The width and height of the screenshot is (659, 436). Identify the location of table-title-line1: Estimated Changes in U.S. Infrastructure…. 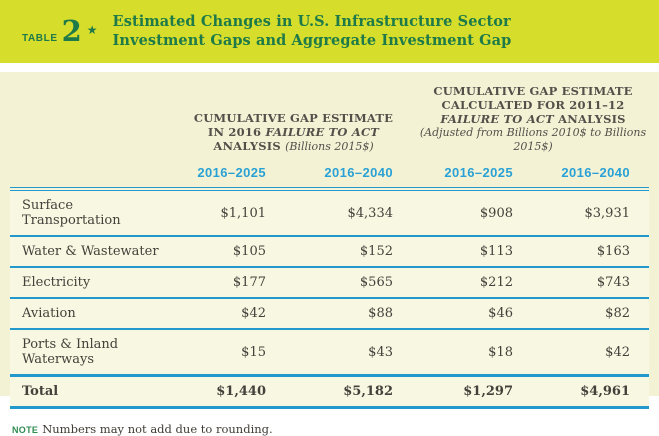
(311, 21).